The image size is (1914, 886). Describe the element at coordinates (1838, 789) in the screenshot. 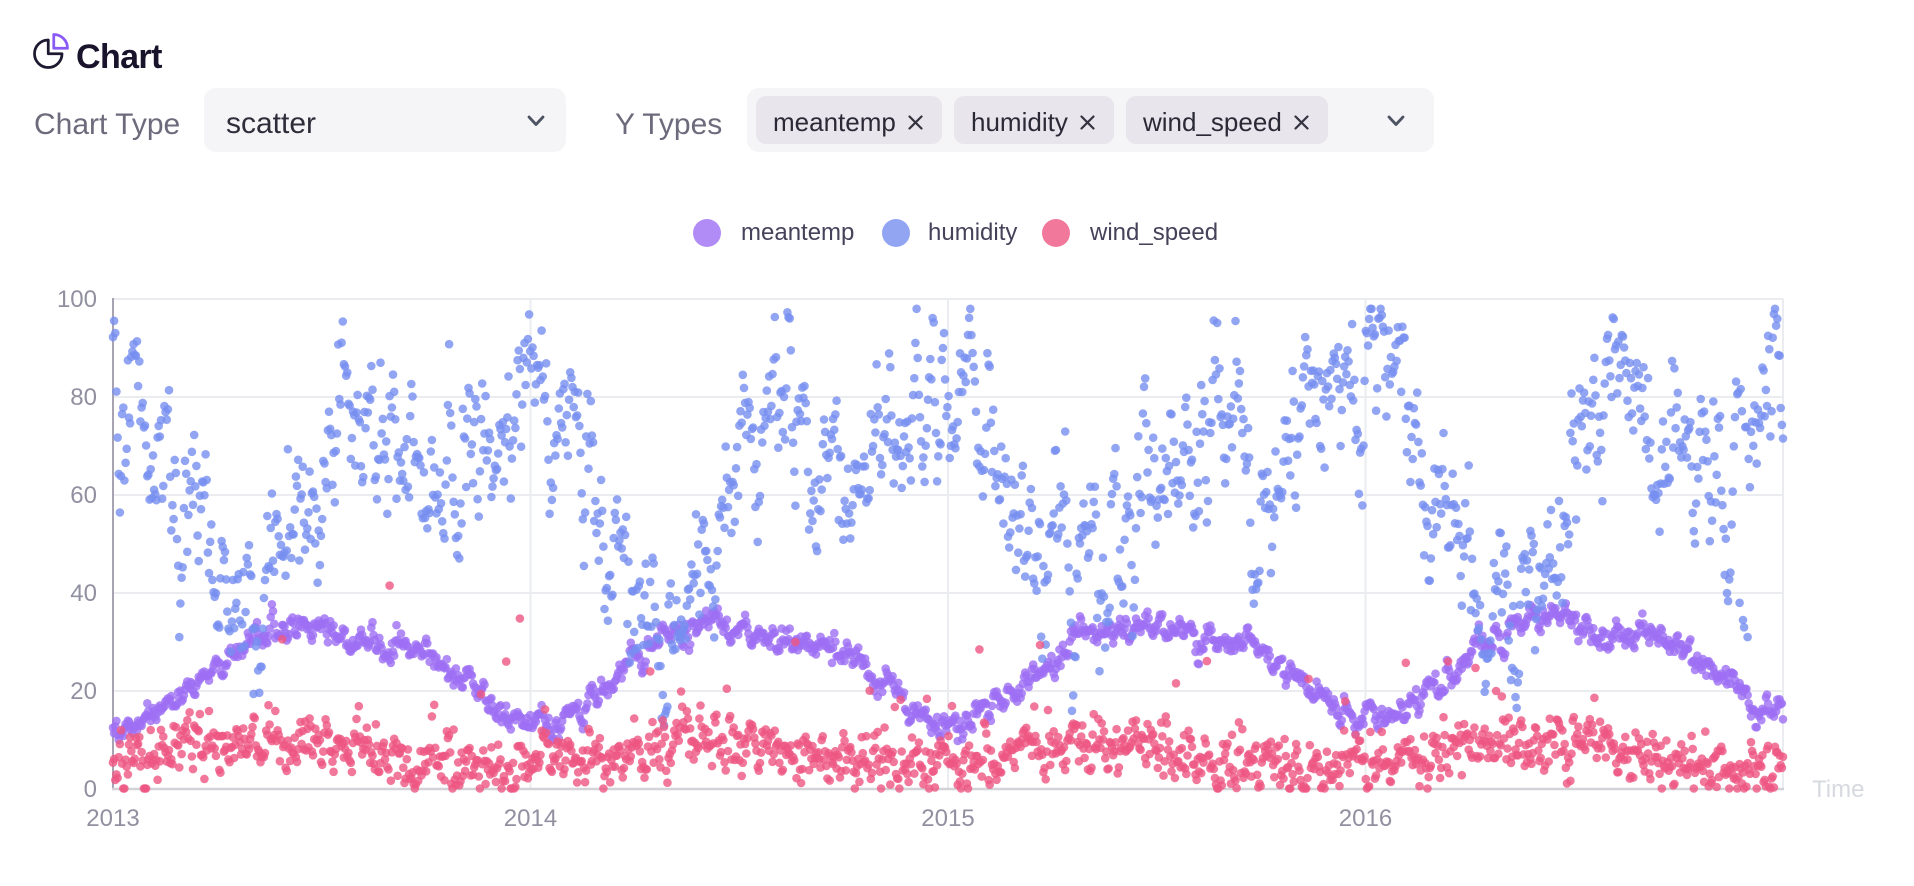

I see `svg-text: Time` at that location.